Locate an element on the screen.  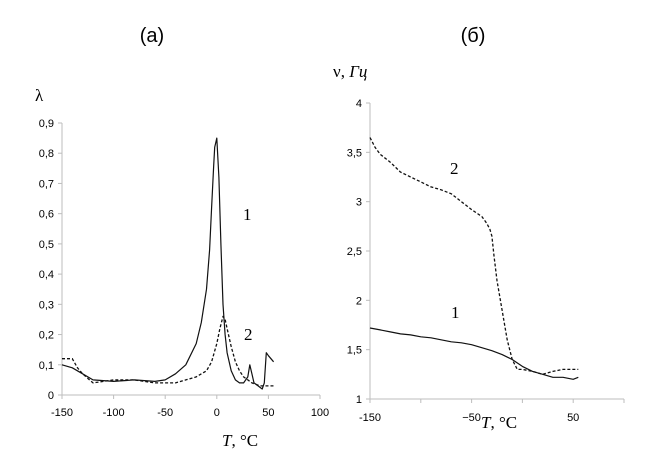
x-tick-label: 100 is located at coordinates (320, 413).